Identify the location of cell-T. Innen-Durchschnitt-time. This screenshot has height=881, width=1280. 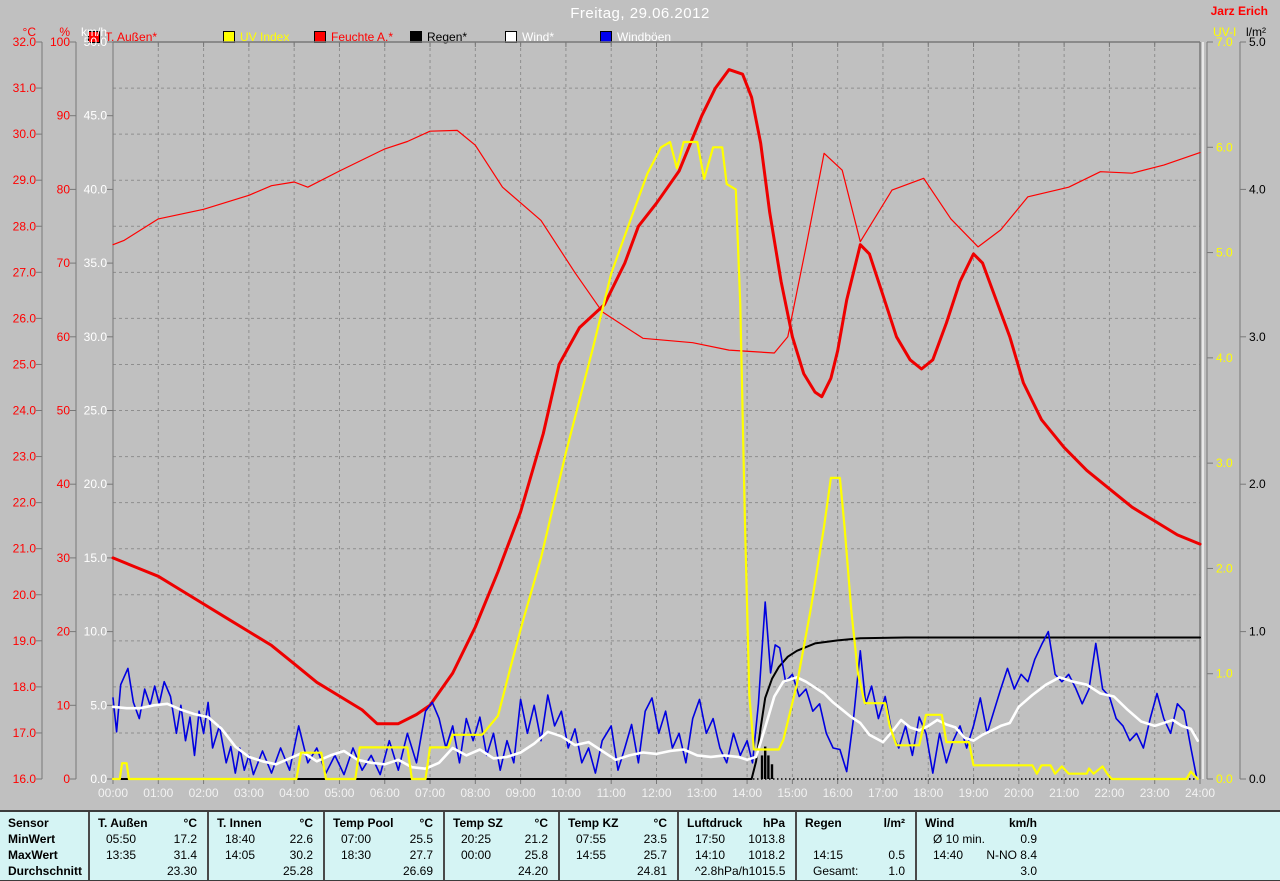
(221, 871).